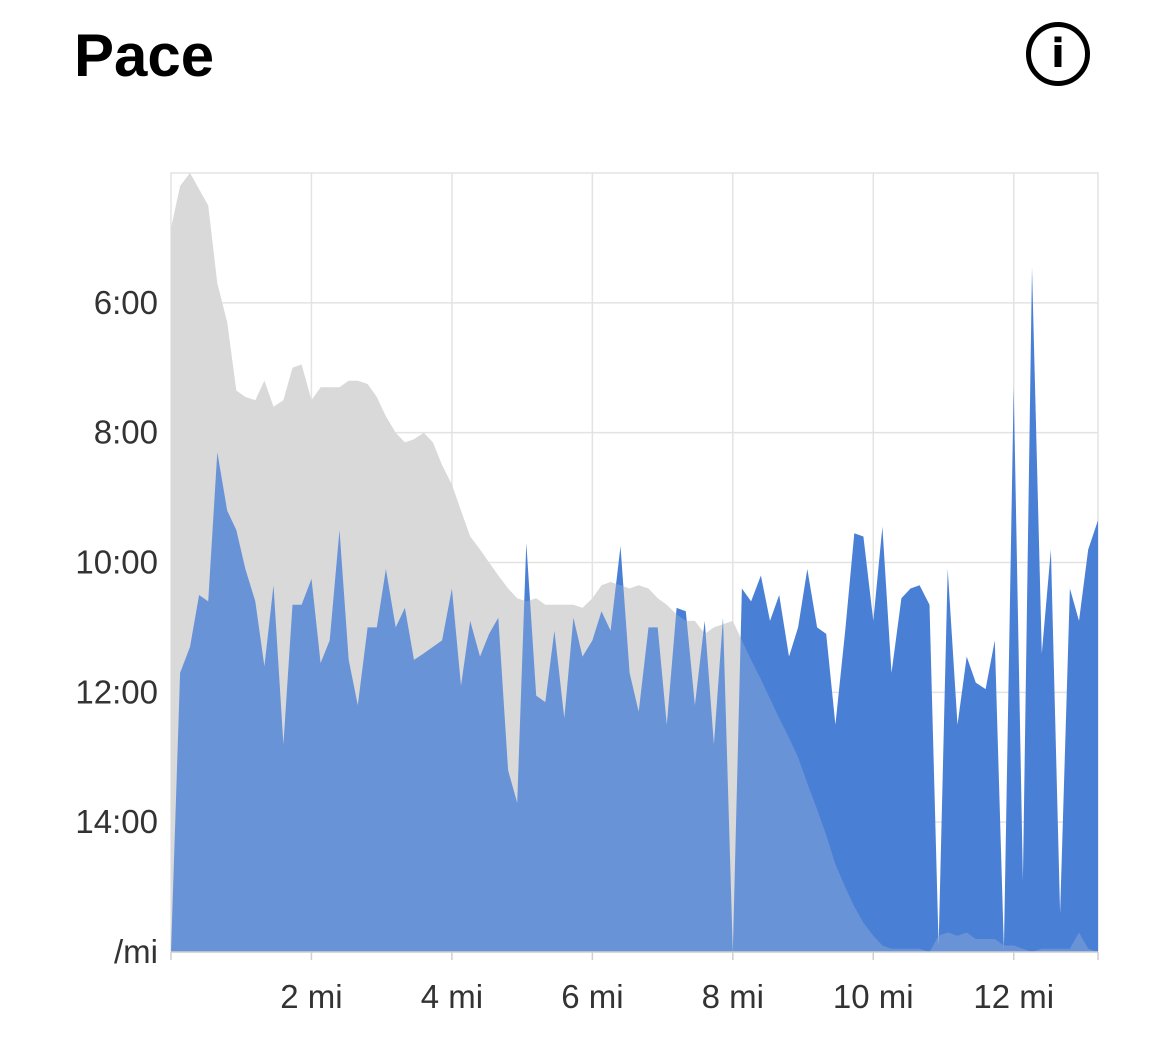 The height and width of the screenshot is (1037, 1170). I want to click on x-tick-label: 12 mi, so click(1013, 996).